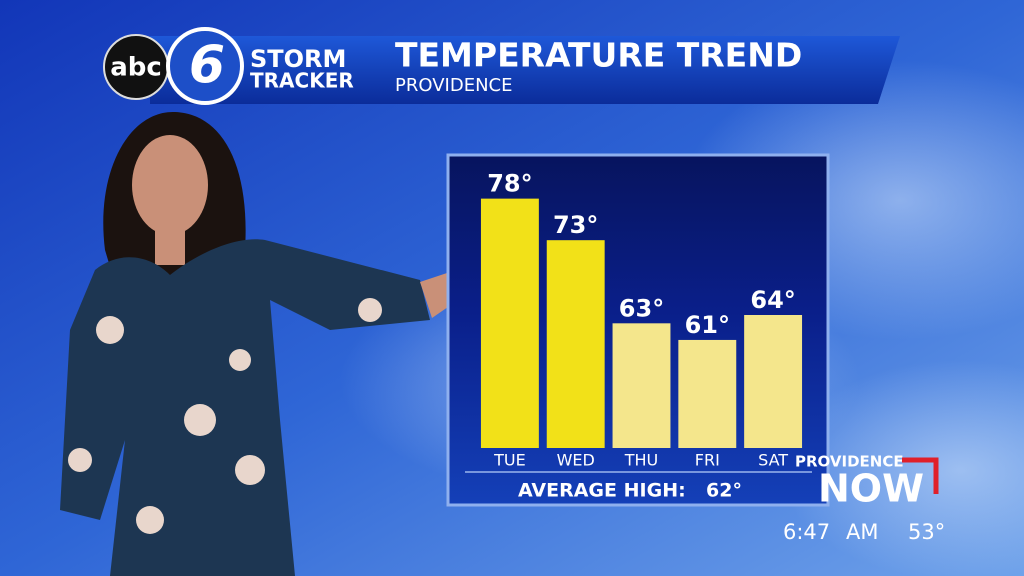 This screenshot has height=576, width=1024. What do you see at coordinates (871, 489) in the screenshot?
I see `bug-brand: NOW` at bounding box center [871, 489].